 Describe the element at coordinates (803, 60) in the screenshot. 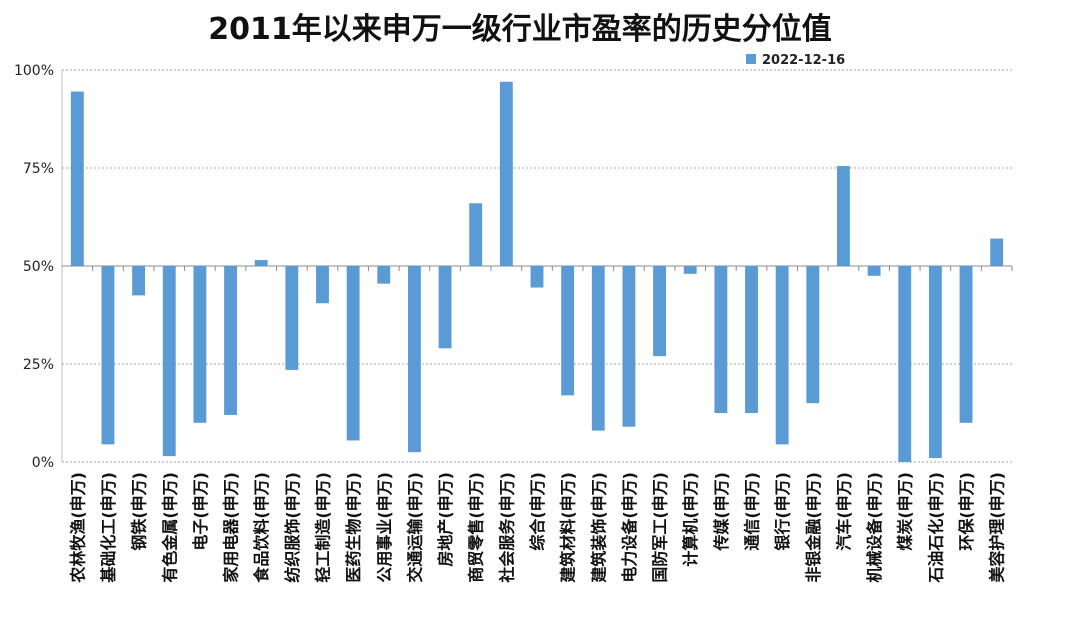

I see `legend-label: 2022-12-16` at that location.